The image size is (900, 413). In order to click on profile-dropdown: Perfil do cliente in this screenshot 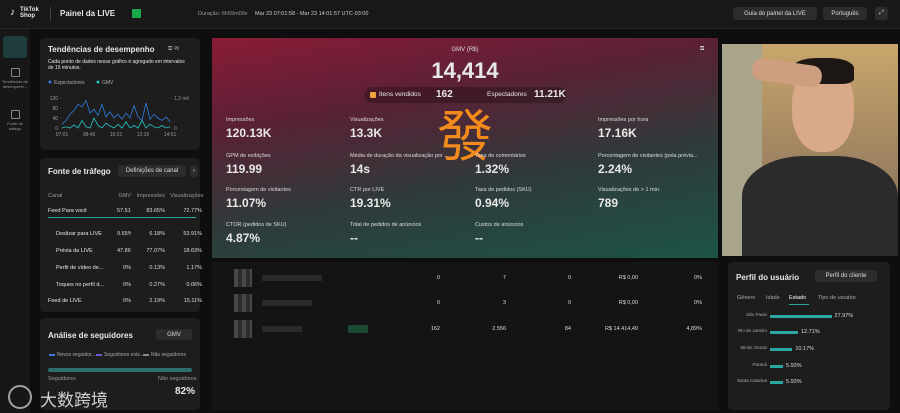, I will do `click(846, 276)`.